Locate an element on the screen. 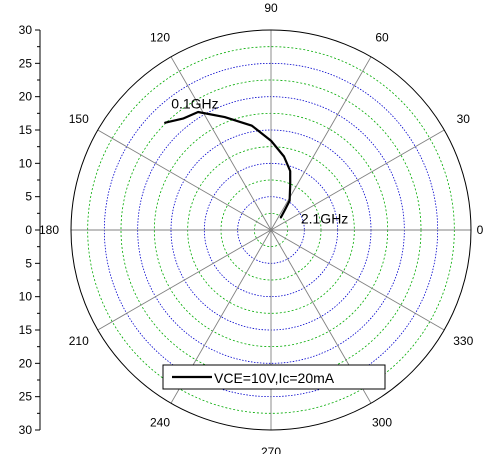 The height and width of the screenshot is (454, 487). radial-axis: 30 25 20 15 10 5 0 5 10 15 20 25 30 is located at coordinates (30, 230).